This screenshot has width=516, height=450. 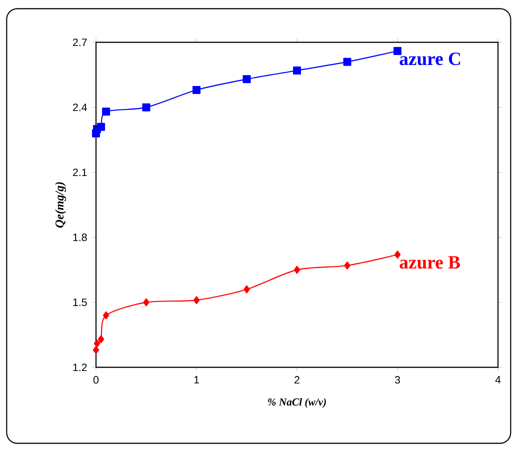 What do you see at coordinates (297, 403) in the screenshot?
I see `x-axis-title: % NaCl (w/v)` at bounding box center [297, 403].